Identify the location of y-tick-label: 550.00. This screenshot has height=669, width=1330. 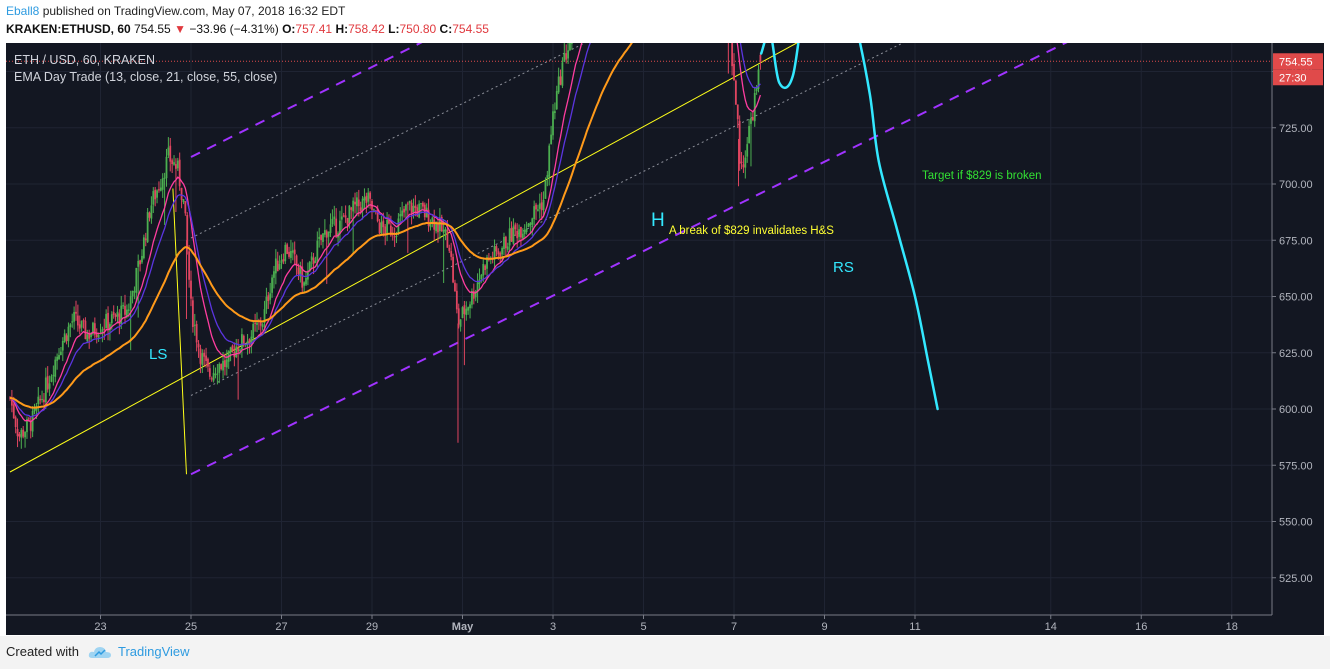
(1296, 523).